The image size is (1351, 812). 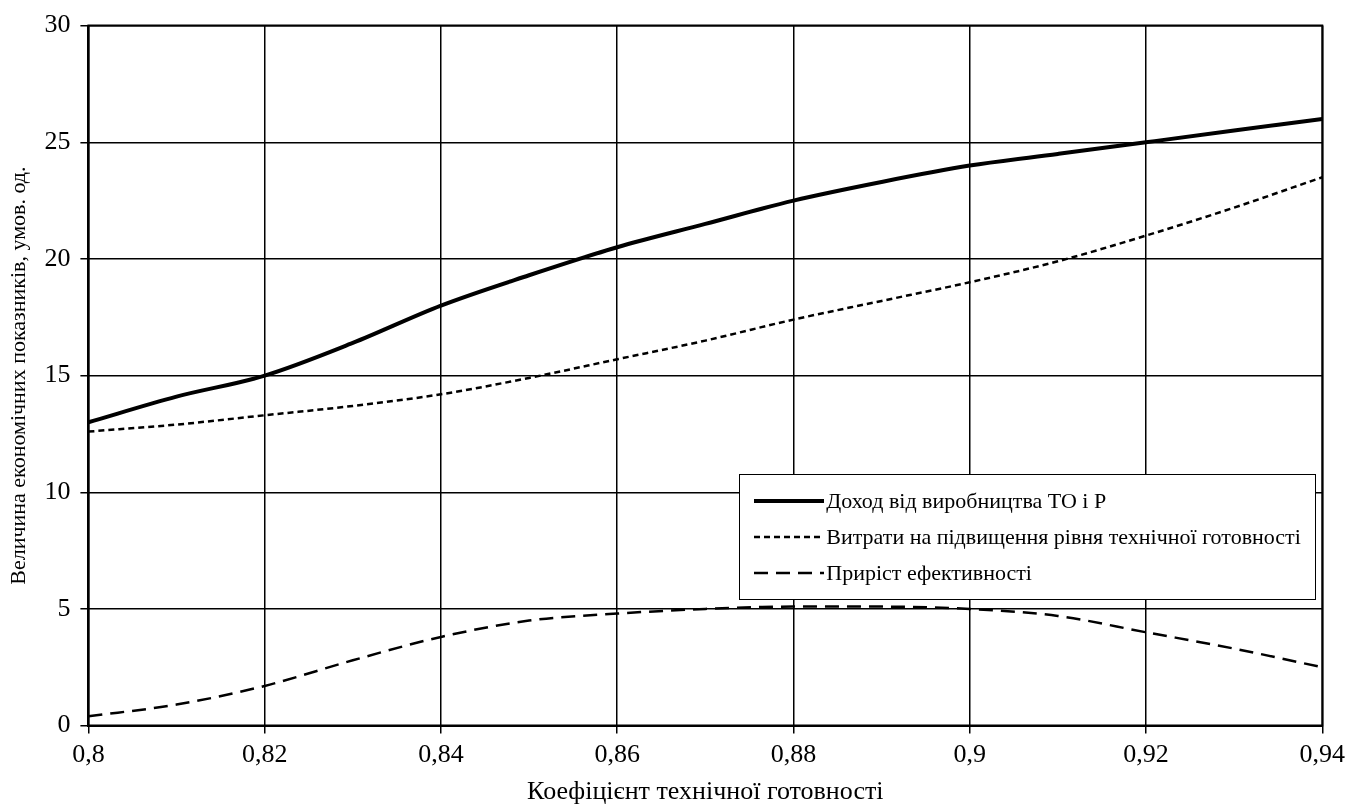 I want to click on y-tick-label: 15, so click(x=57, y=374).